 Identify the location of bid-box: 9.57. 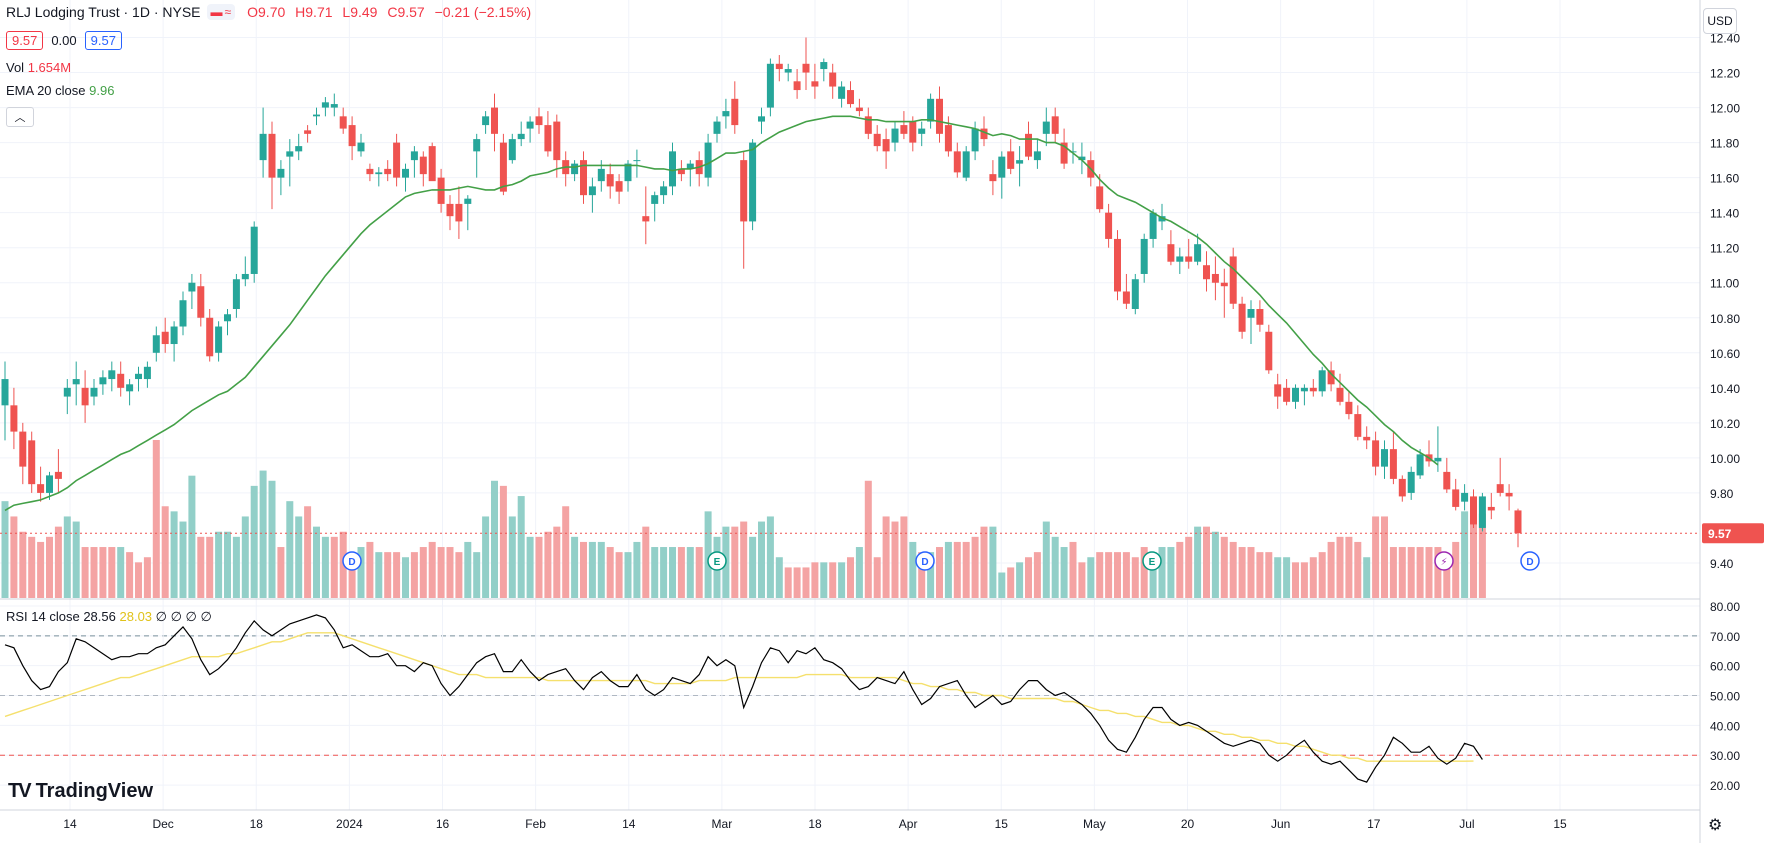
(25, 40).